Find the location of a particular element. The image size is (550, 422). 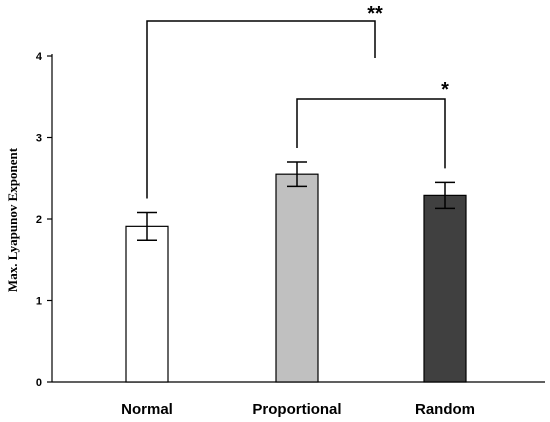

error-bars is located at coordinates (296, 201).